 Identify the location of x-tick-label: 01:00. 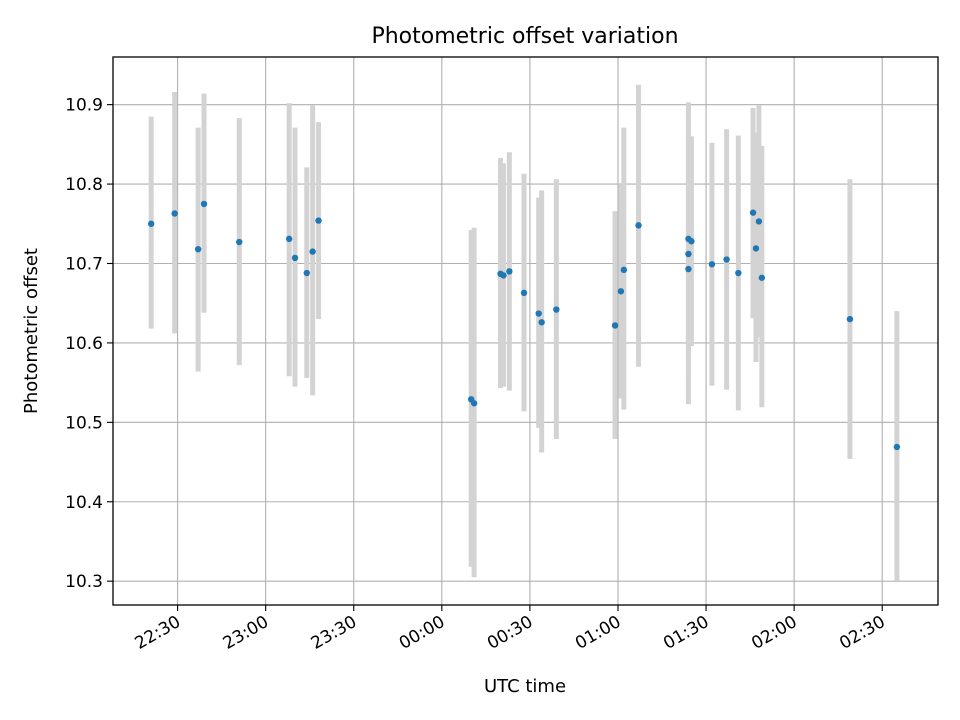
(598, 633).